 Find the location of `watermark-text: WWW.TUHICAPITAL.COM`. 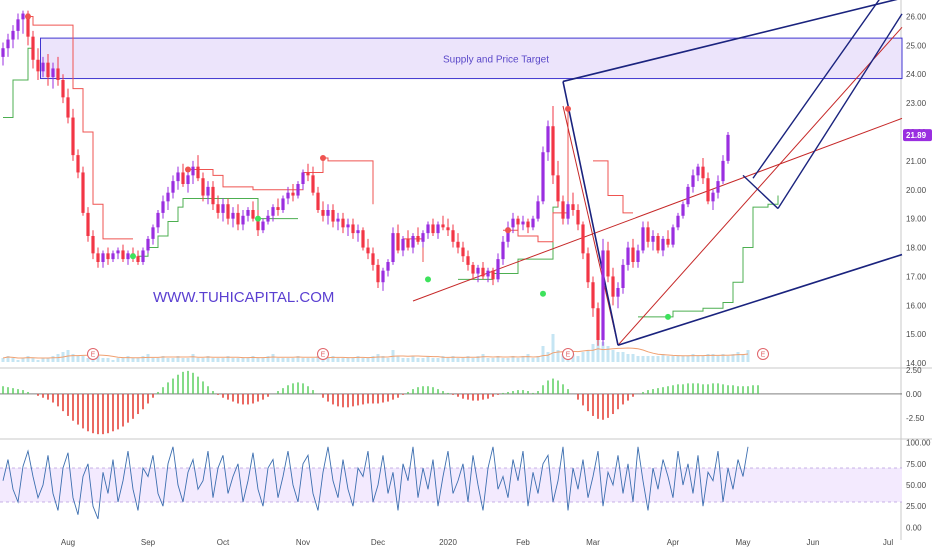

watermark-text: WWW.TUHICAPITAL.COM is located at coordinates (243, 297).